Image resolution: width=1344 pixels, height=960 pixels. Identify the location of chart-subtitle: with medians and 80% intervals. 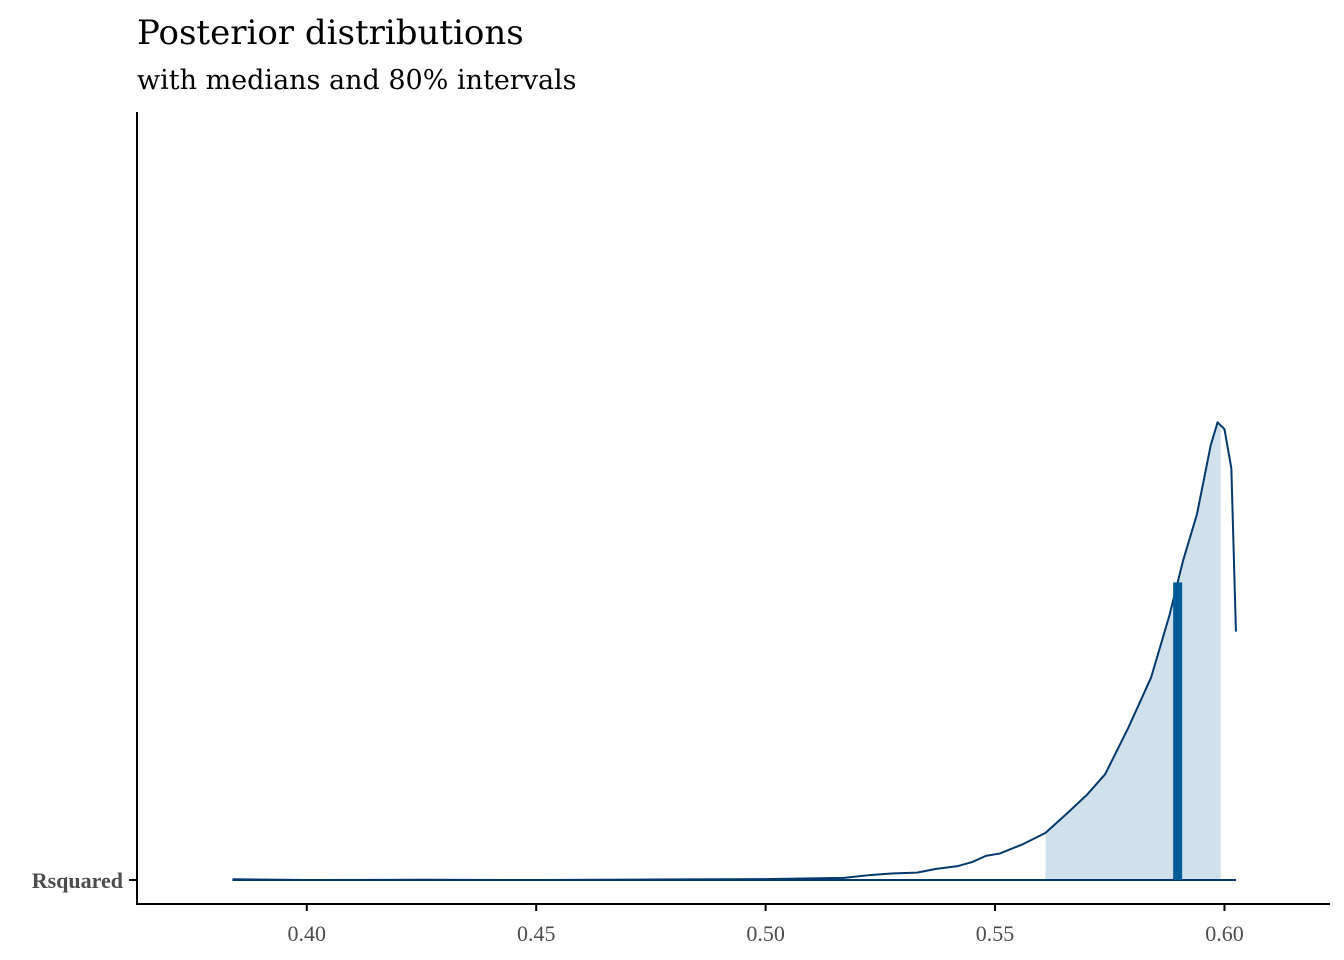
(357, 80).